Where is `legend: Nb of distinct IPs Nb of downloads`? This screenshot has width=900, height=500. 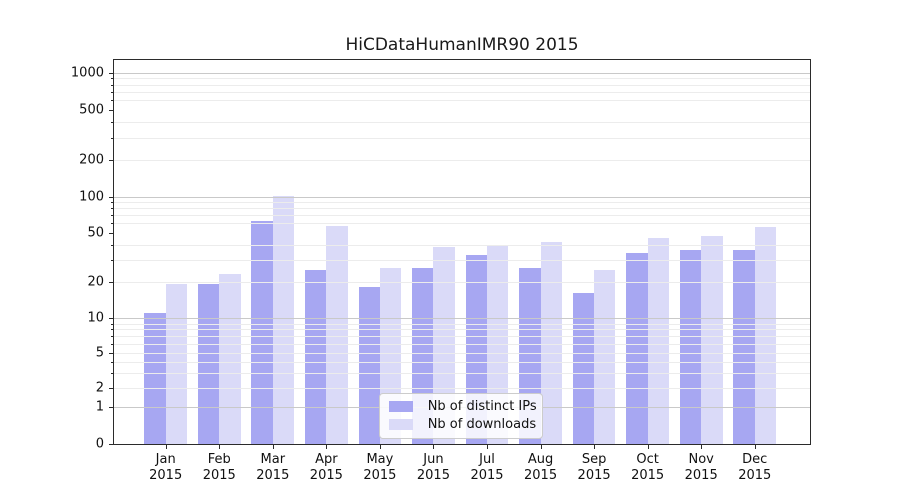 legend: Nb of distinct IPs Nb of downloads is located at coordinates (460, 415).